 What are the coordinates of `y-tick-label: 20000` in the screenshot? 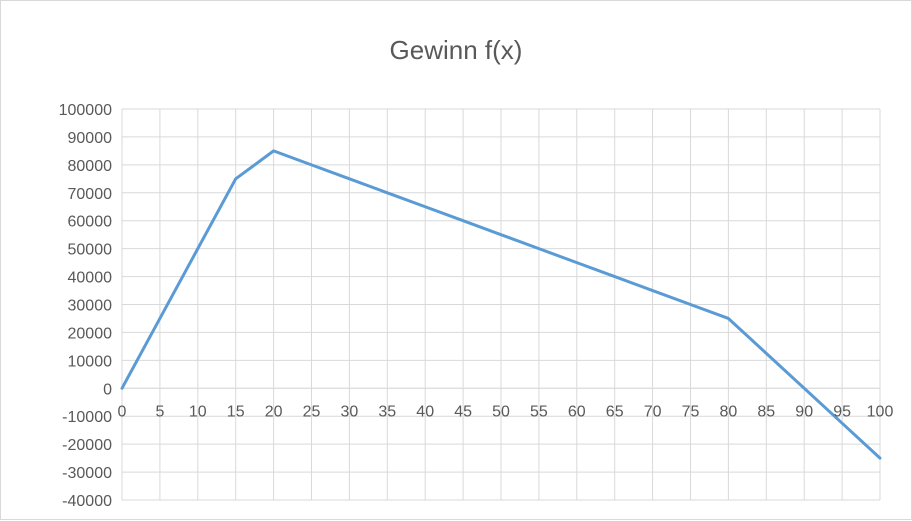 It's located at (90, 333).